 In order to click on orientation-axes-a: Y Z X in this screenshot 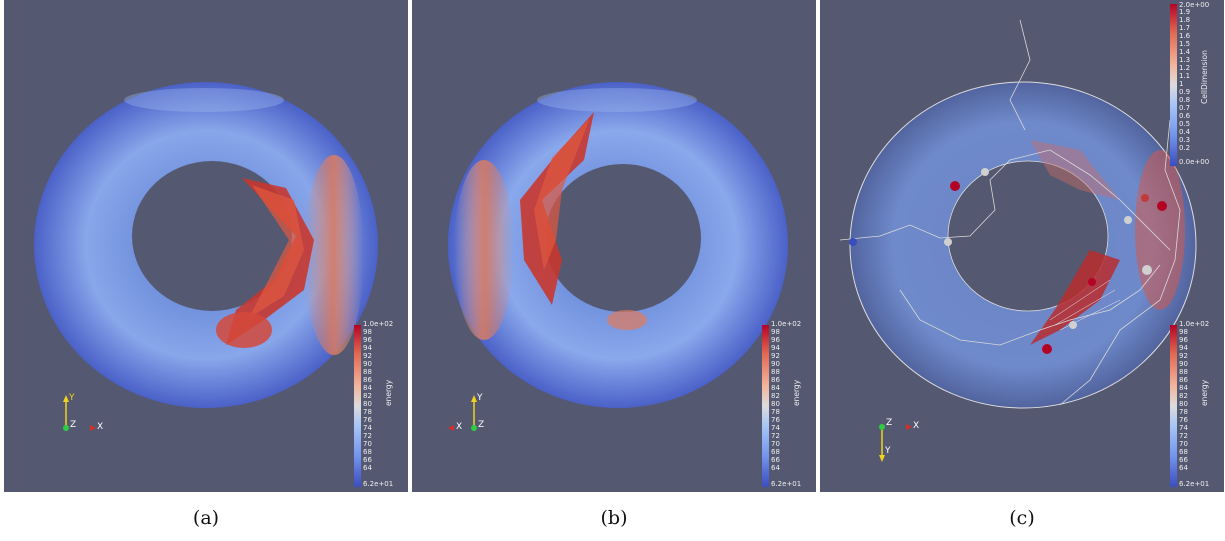, I will do `click(84, 415)`.